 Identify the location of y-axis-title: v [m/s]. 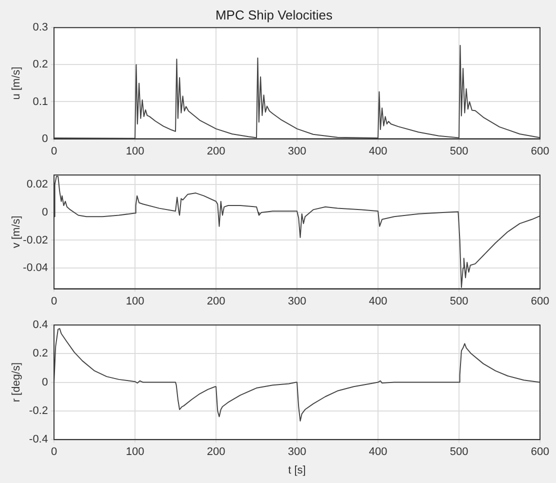
(16, 232).